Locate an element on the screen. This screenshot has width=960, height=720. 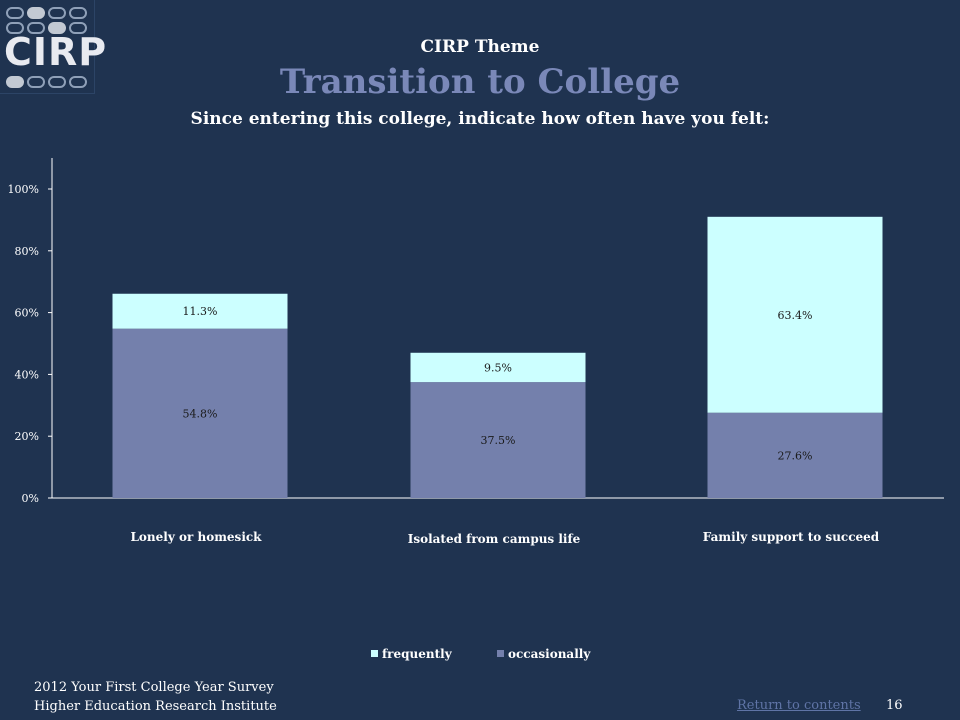
data-label-occasionally: 27.6% is located at coordinates (795, 455).